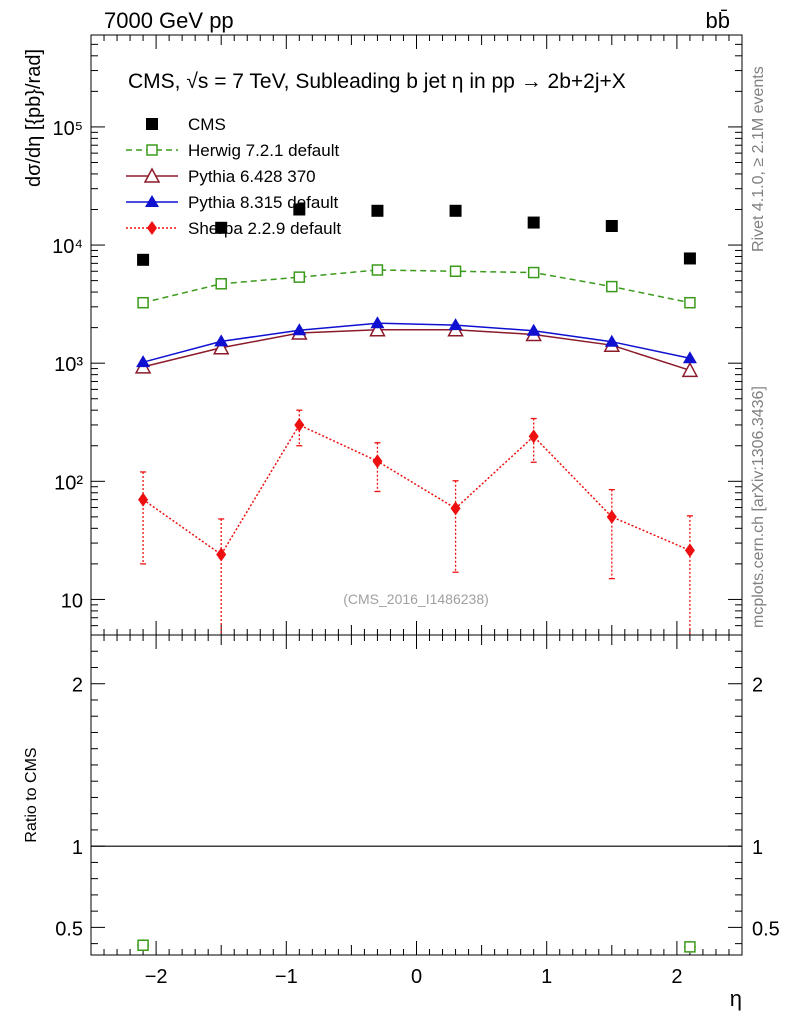 This screenshot has width=786, height=1024. Describe the element at coordinates (34, 118) in the screenshot. I see `main-y-axis-title: dσ/dη [{pb}/rad]` at that location.